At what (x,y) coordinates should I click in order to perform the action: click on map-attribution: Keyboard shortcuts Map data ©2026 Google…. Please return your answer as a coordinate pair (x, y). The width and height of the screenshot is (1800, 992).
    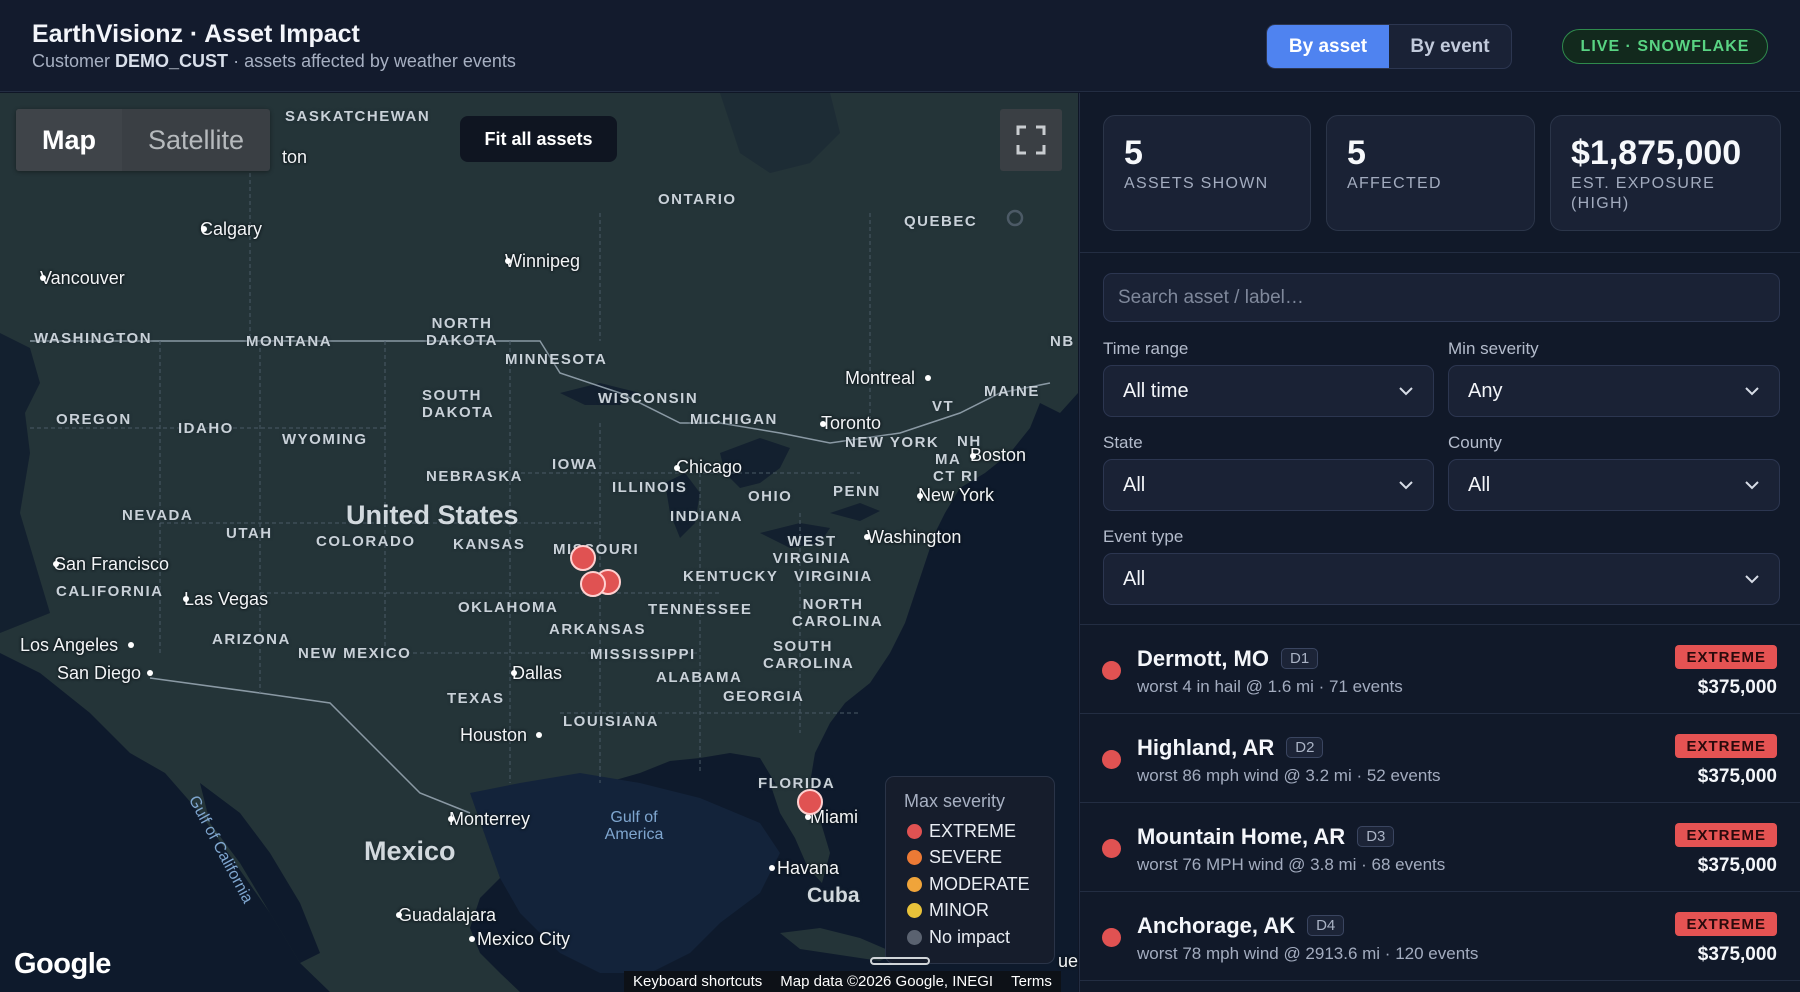
    Looking at the image, I should click on (842, 981).